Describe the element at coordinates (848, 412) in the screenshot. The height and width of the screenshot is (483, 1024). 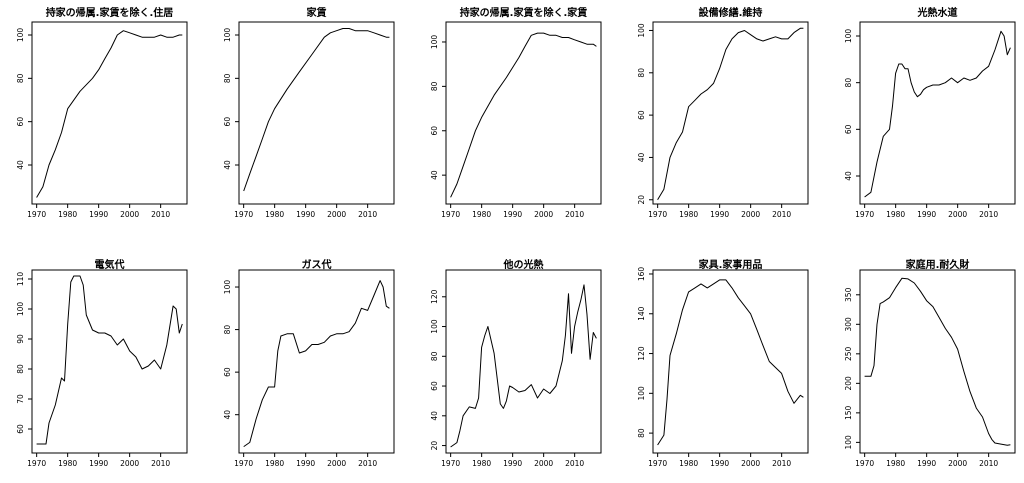
I see `y-tick-label: 150` at that location.